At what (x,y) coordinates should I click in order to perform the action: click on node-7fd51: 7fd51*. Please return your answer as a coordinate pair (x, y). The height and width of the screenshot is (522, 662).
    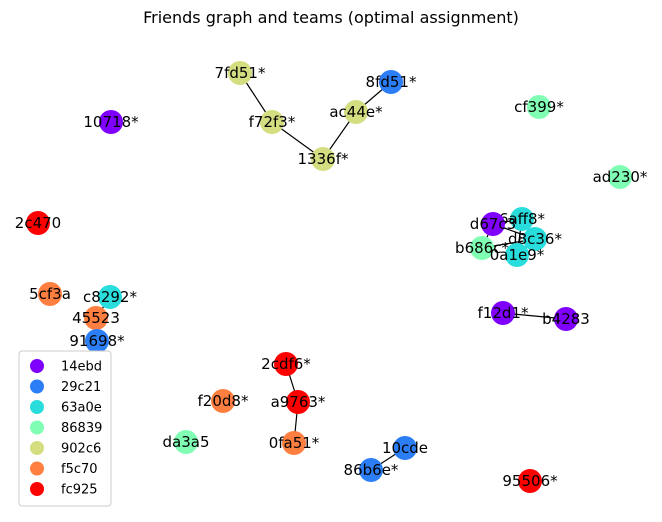
    Looking at the image, I should click on (240, 73).